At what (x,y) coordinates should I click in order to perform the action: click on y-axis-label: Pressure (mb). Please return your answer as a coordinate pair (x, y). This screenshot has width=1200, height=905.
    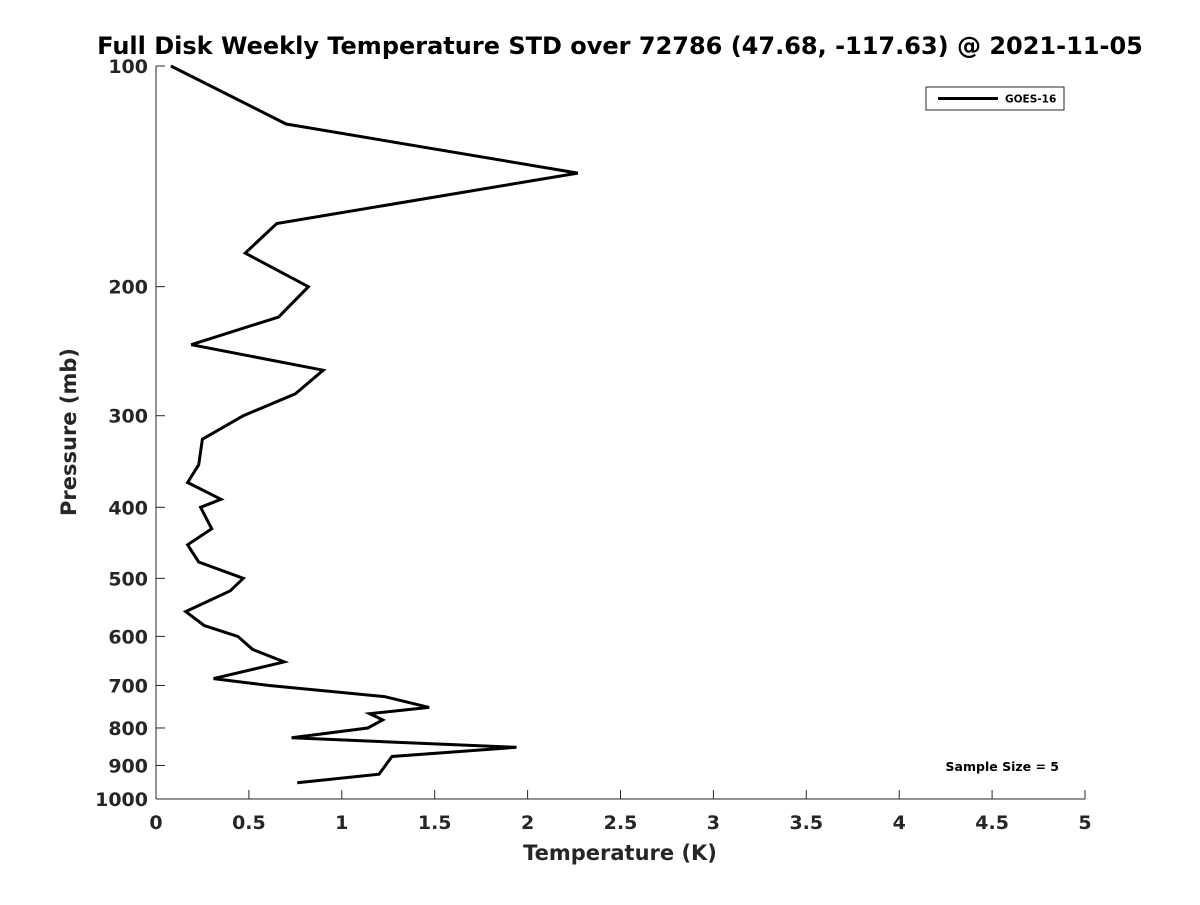
    Looking at the image, I should click on (69, 432).